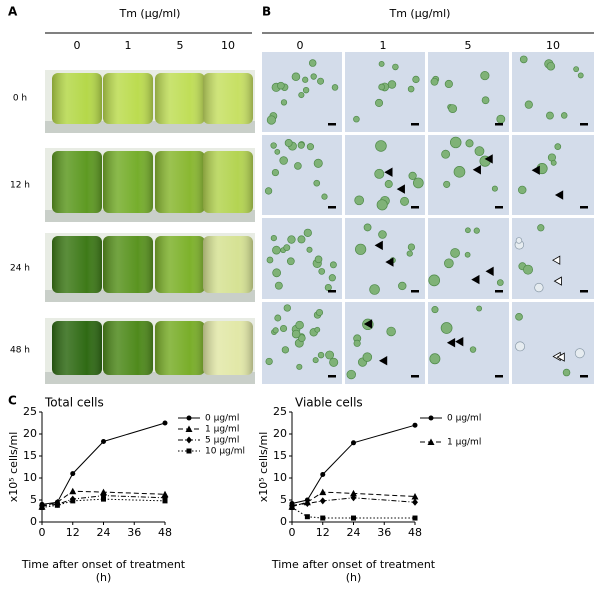 The image size is (594, 591). What do you see at coordinates (225, 452) in the screenshot?
I see `legend-label: 10 μg/ml` at bounding box center [225, 452].